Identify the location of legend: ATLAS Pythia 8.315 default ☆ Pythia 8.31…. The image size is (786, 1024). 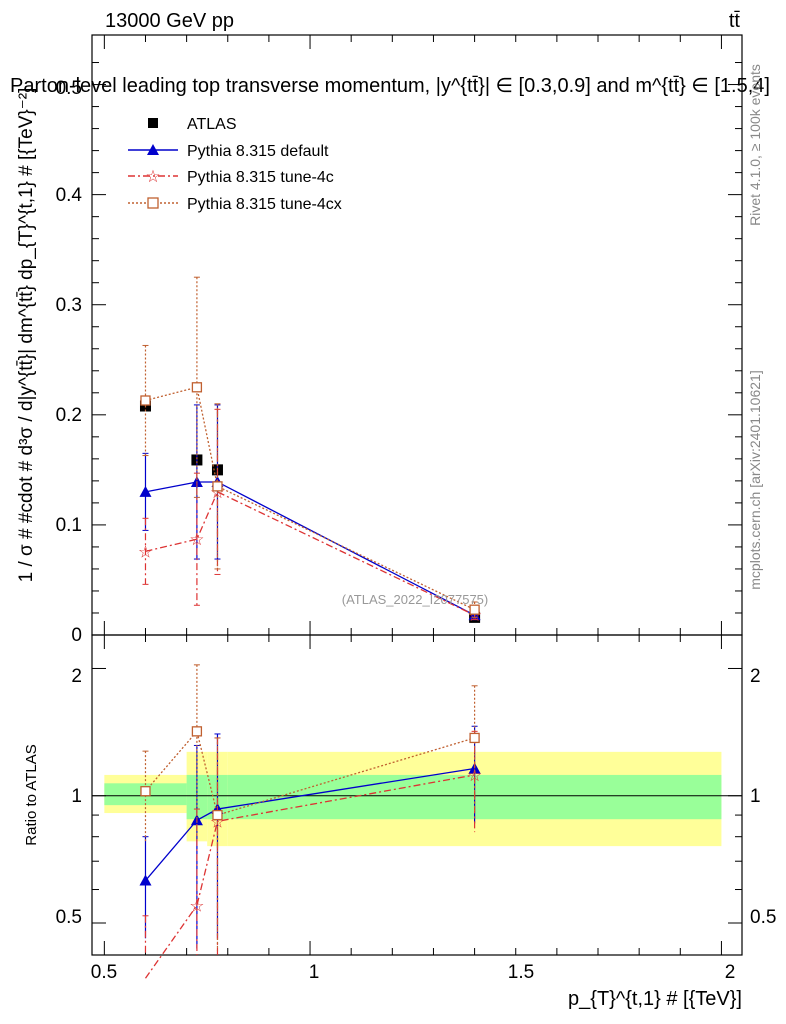
(235, 164).